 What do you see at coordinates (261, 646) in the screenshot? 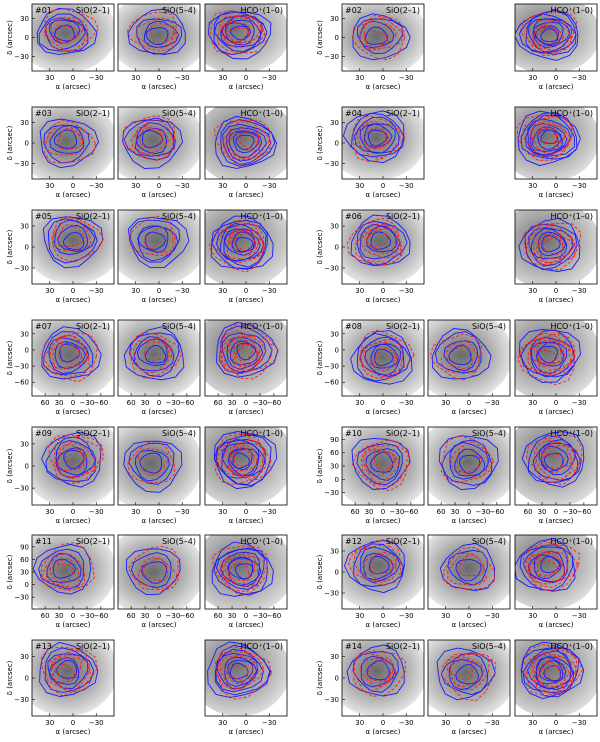
I see `panel-line-title: HCO⁺(1–0)` at bounding box center [261, 646].